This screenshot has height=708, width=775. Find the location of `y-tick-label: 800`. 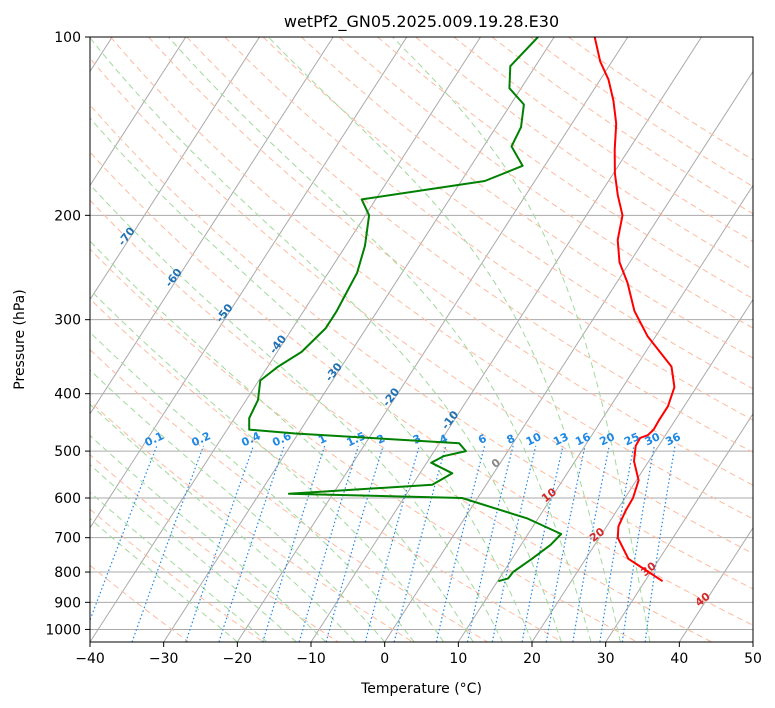

y-tick-label: 800 is located at coordinates (67, 573).